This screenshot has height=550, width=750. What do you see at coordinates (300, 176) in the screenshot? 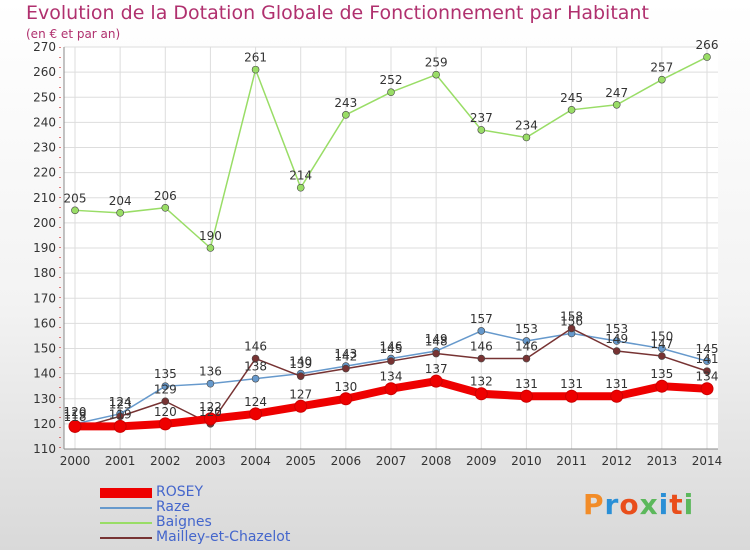
I see `data-label: 214` at bounding box center [300, 176].